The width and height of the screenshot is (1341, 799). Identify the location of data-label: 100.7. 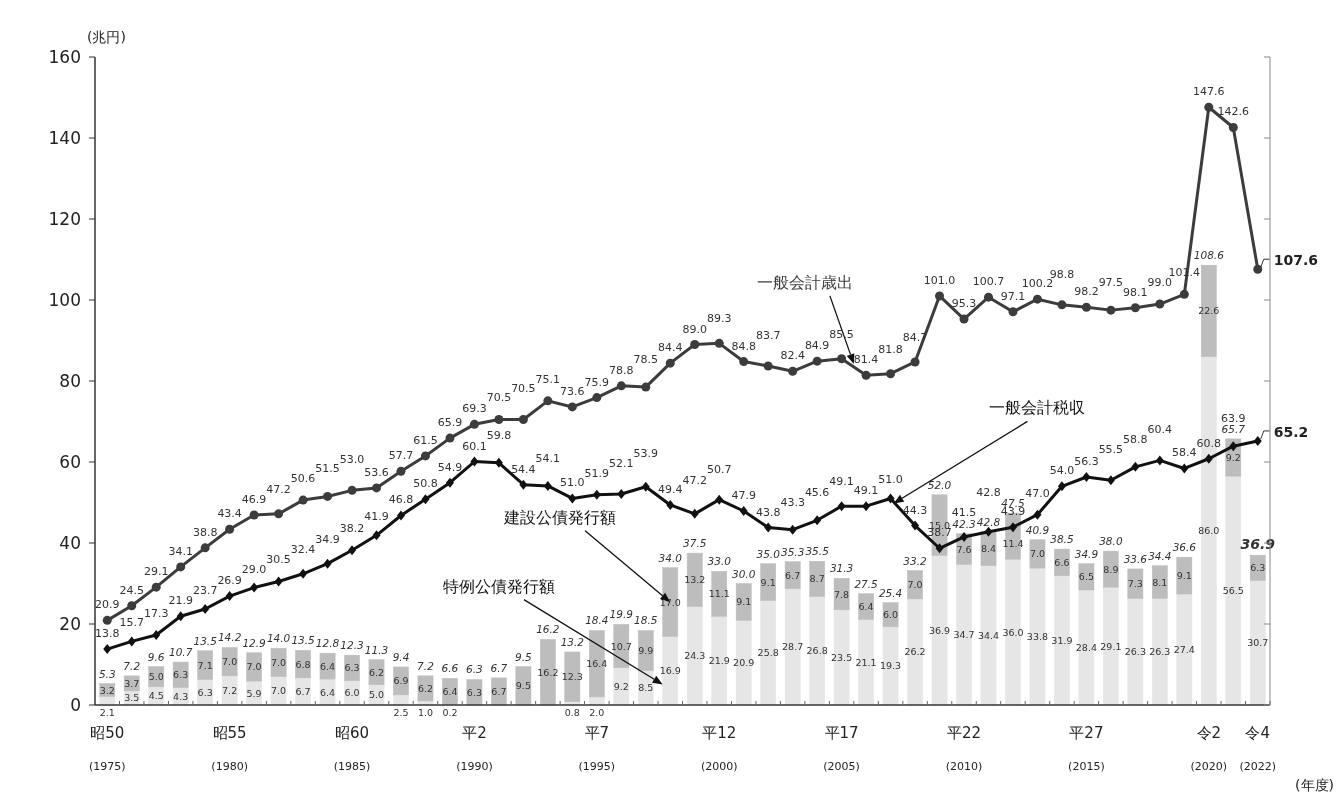
(988, 282).